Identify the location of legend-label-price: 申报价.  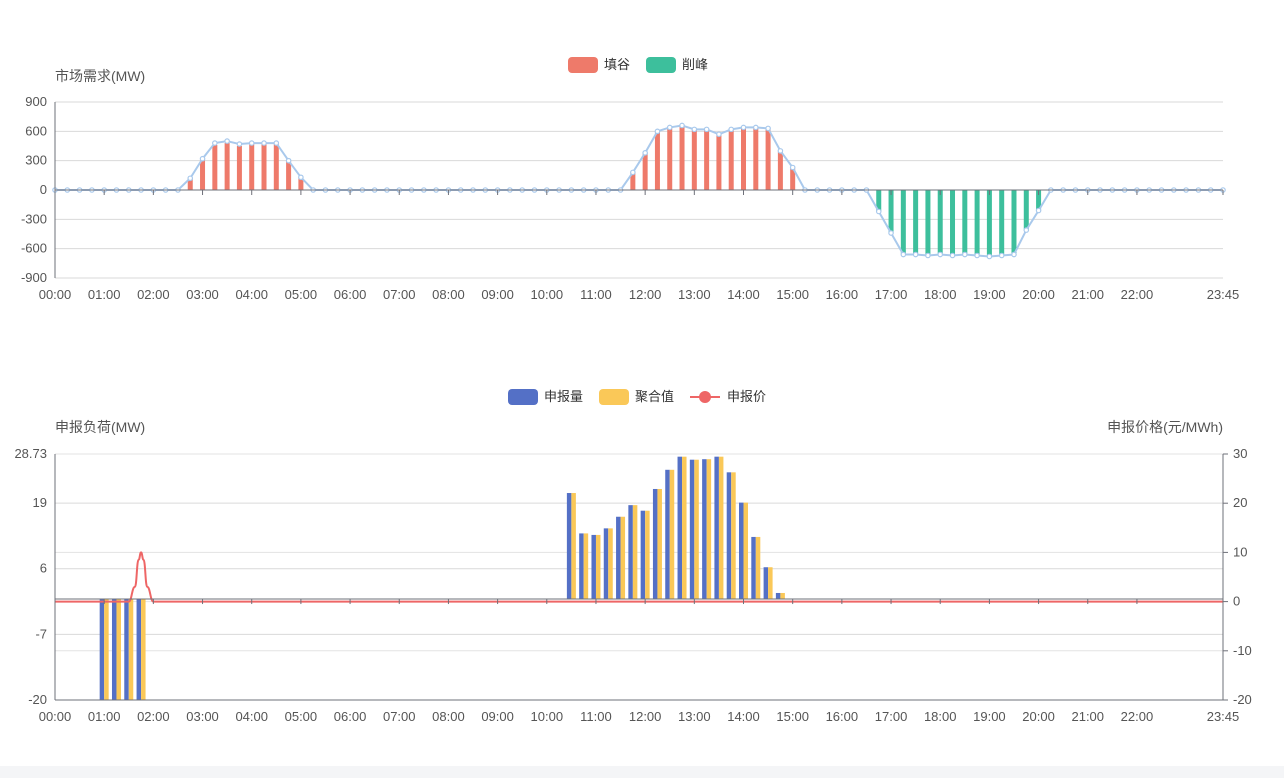
(746, 396).